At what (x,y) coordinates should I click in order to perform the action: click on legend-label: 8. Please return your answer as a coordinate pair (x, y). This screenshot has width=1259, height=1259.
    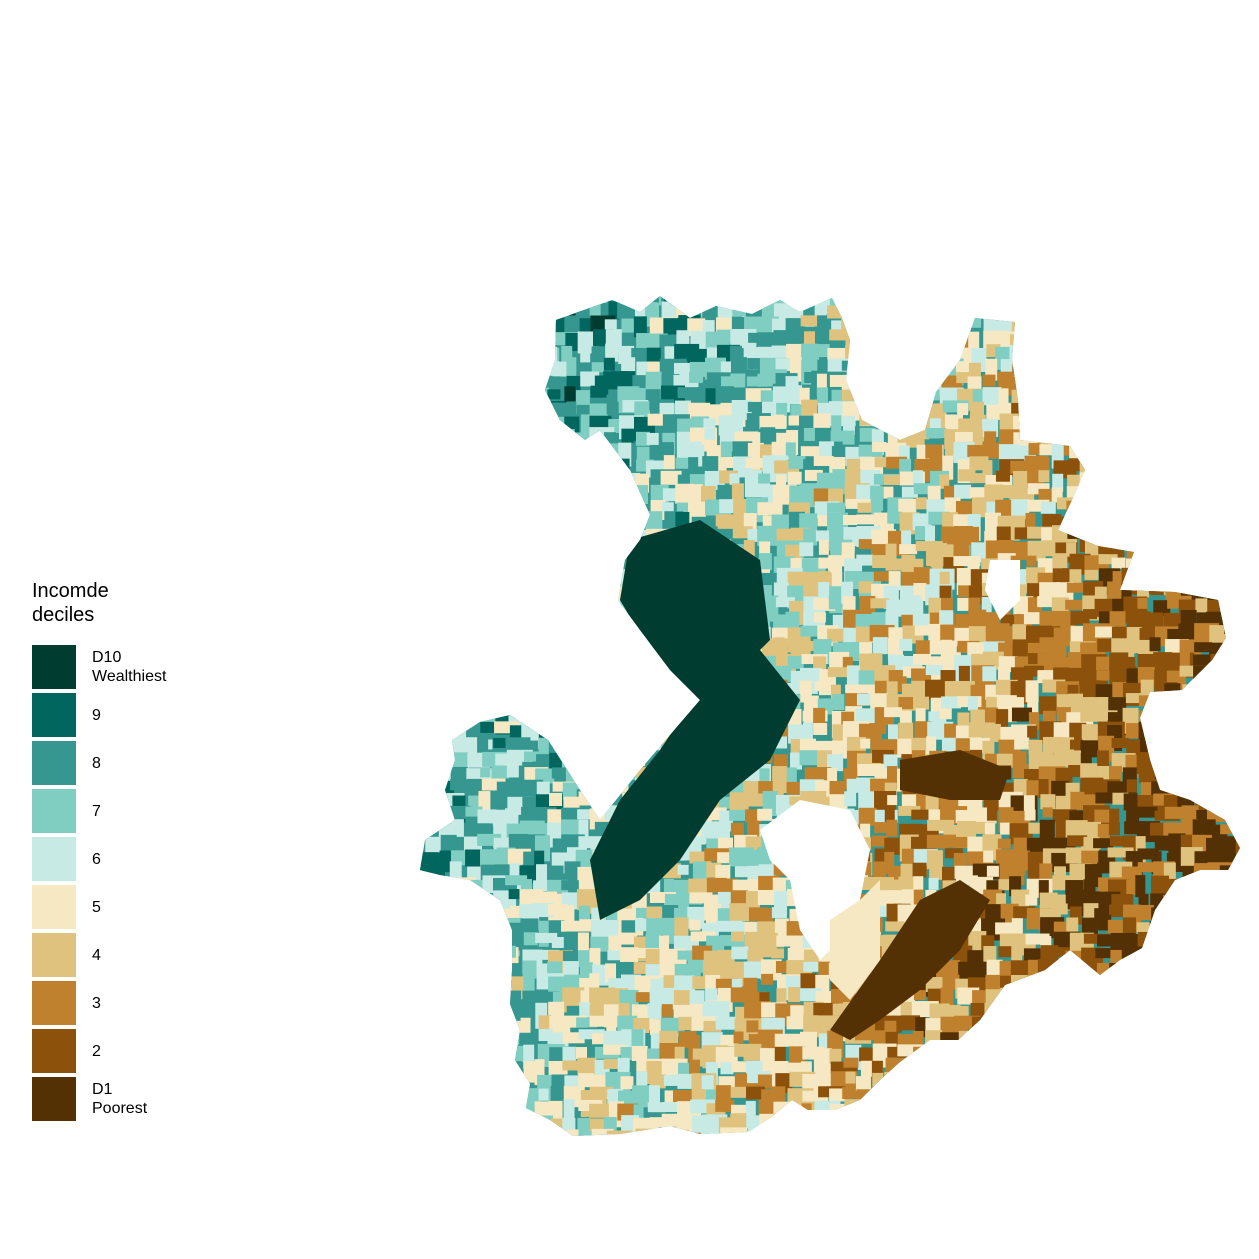
    Looking at the image, I should click on (96, 763).